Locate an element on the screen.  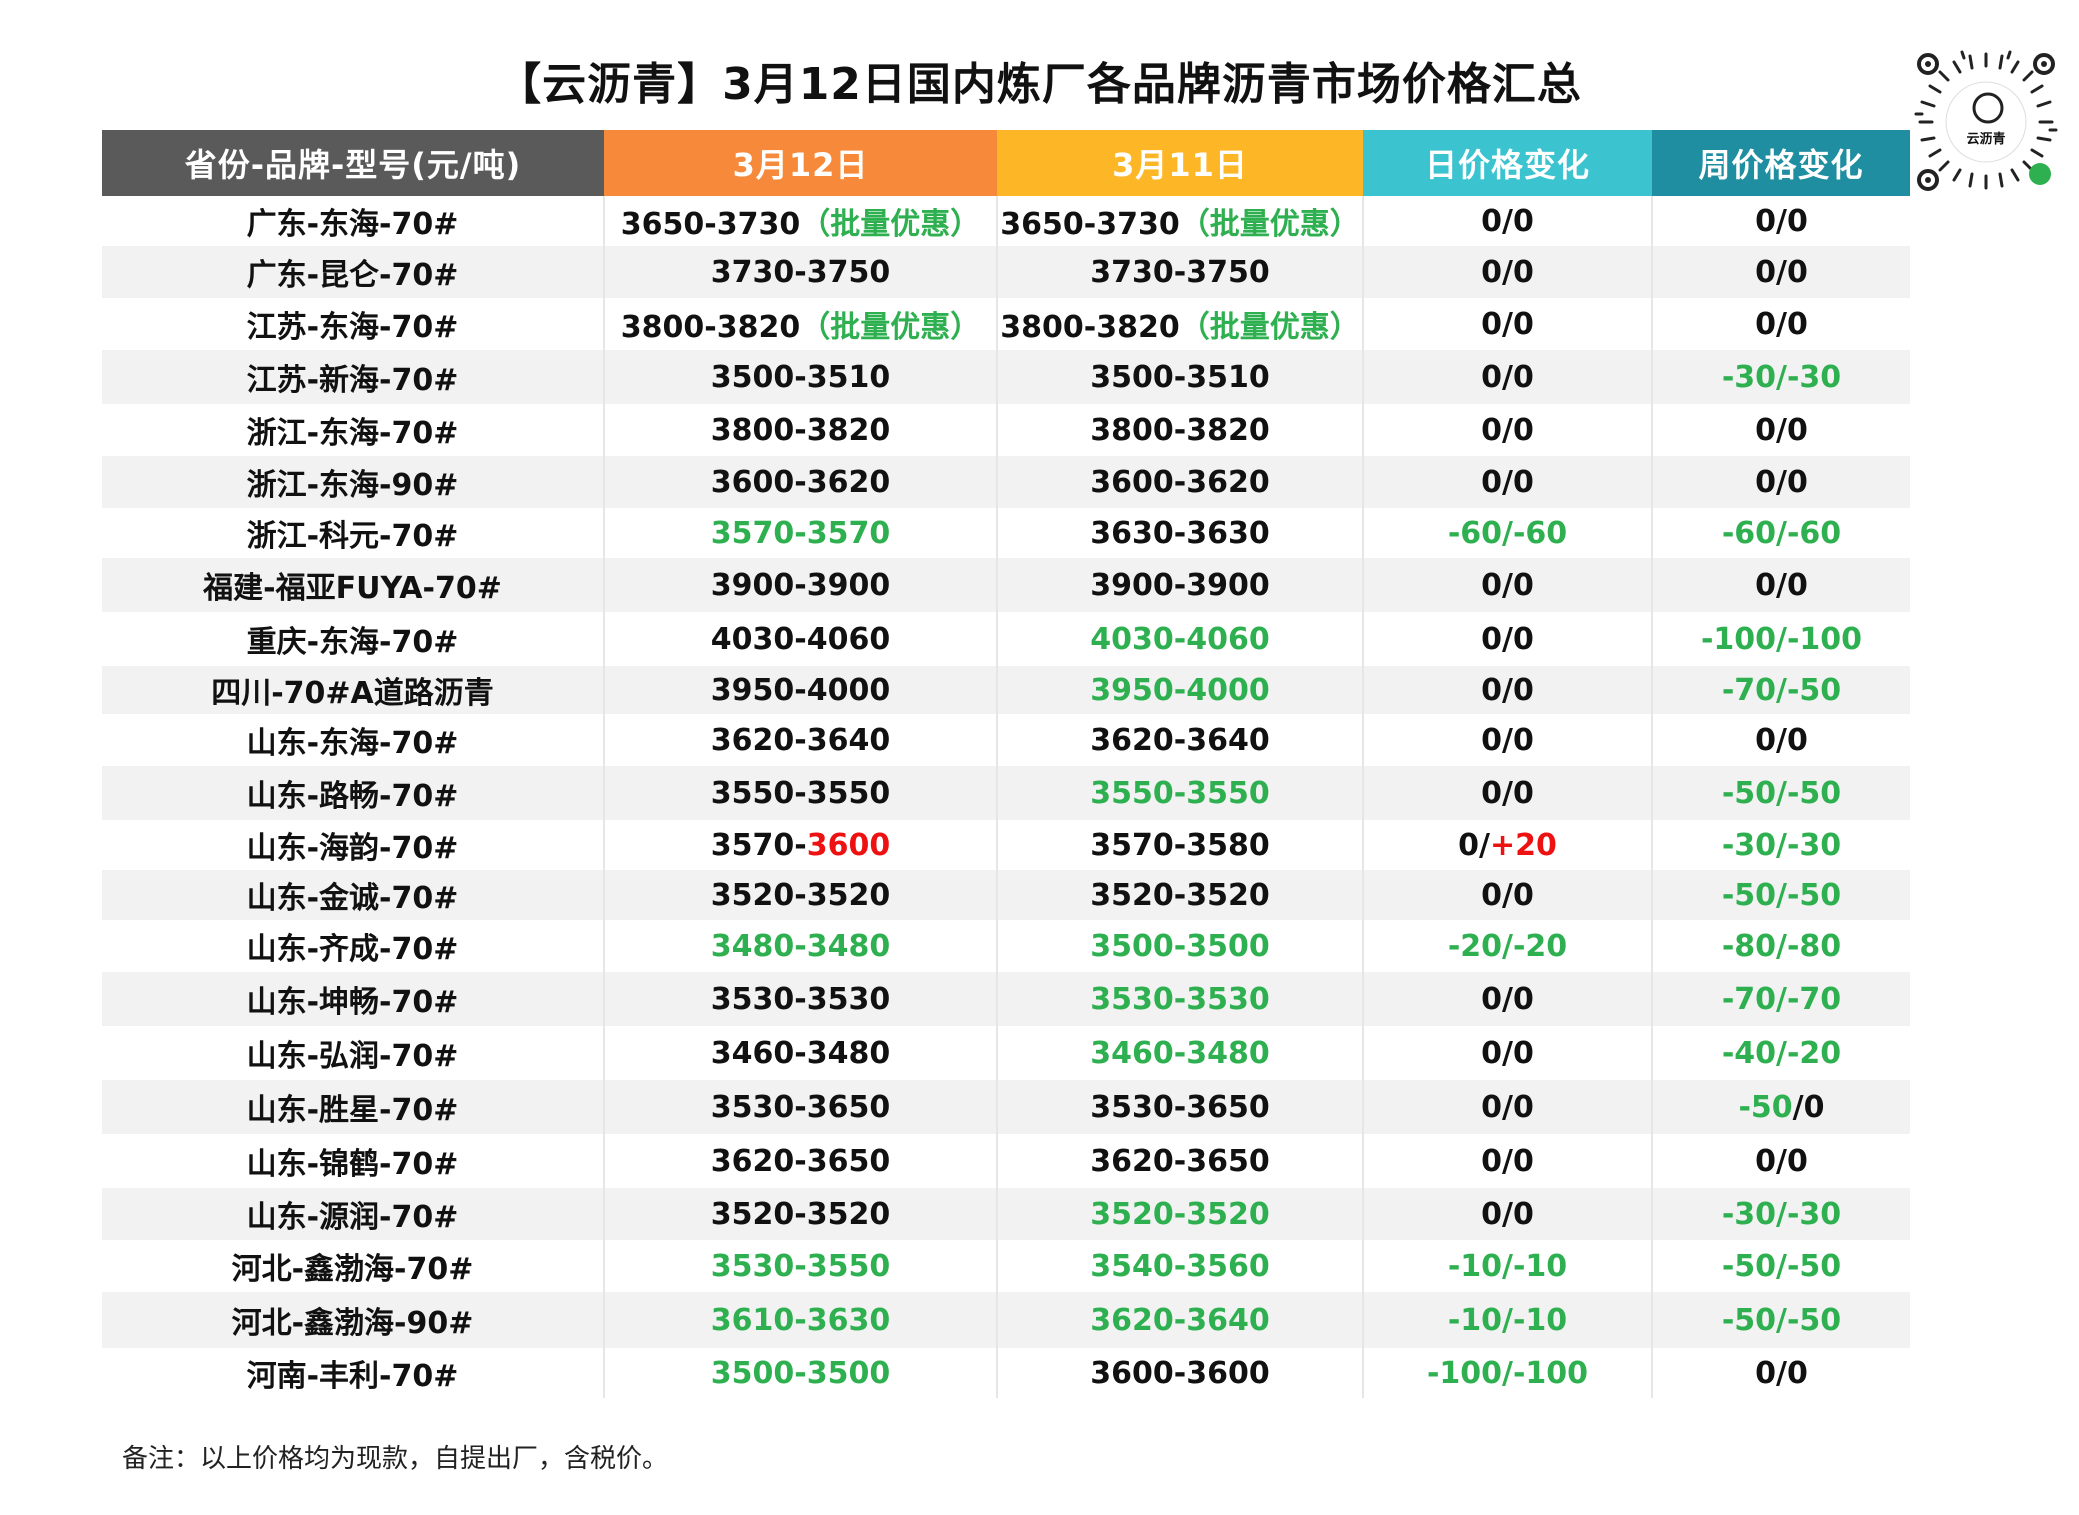
cell-text: 3620-3650 is located at coordinates (1180, 1161).